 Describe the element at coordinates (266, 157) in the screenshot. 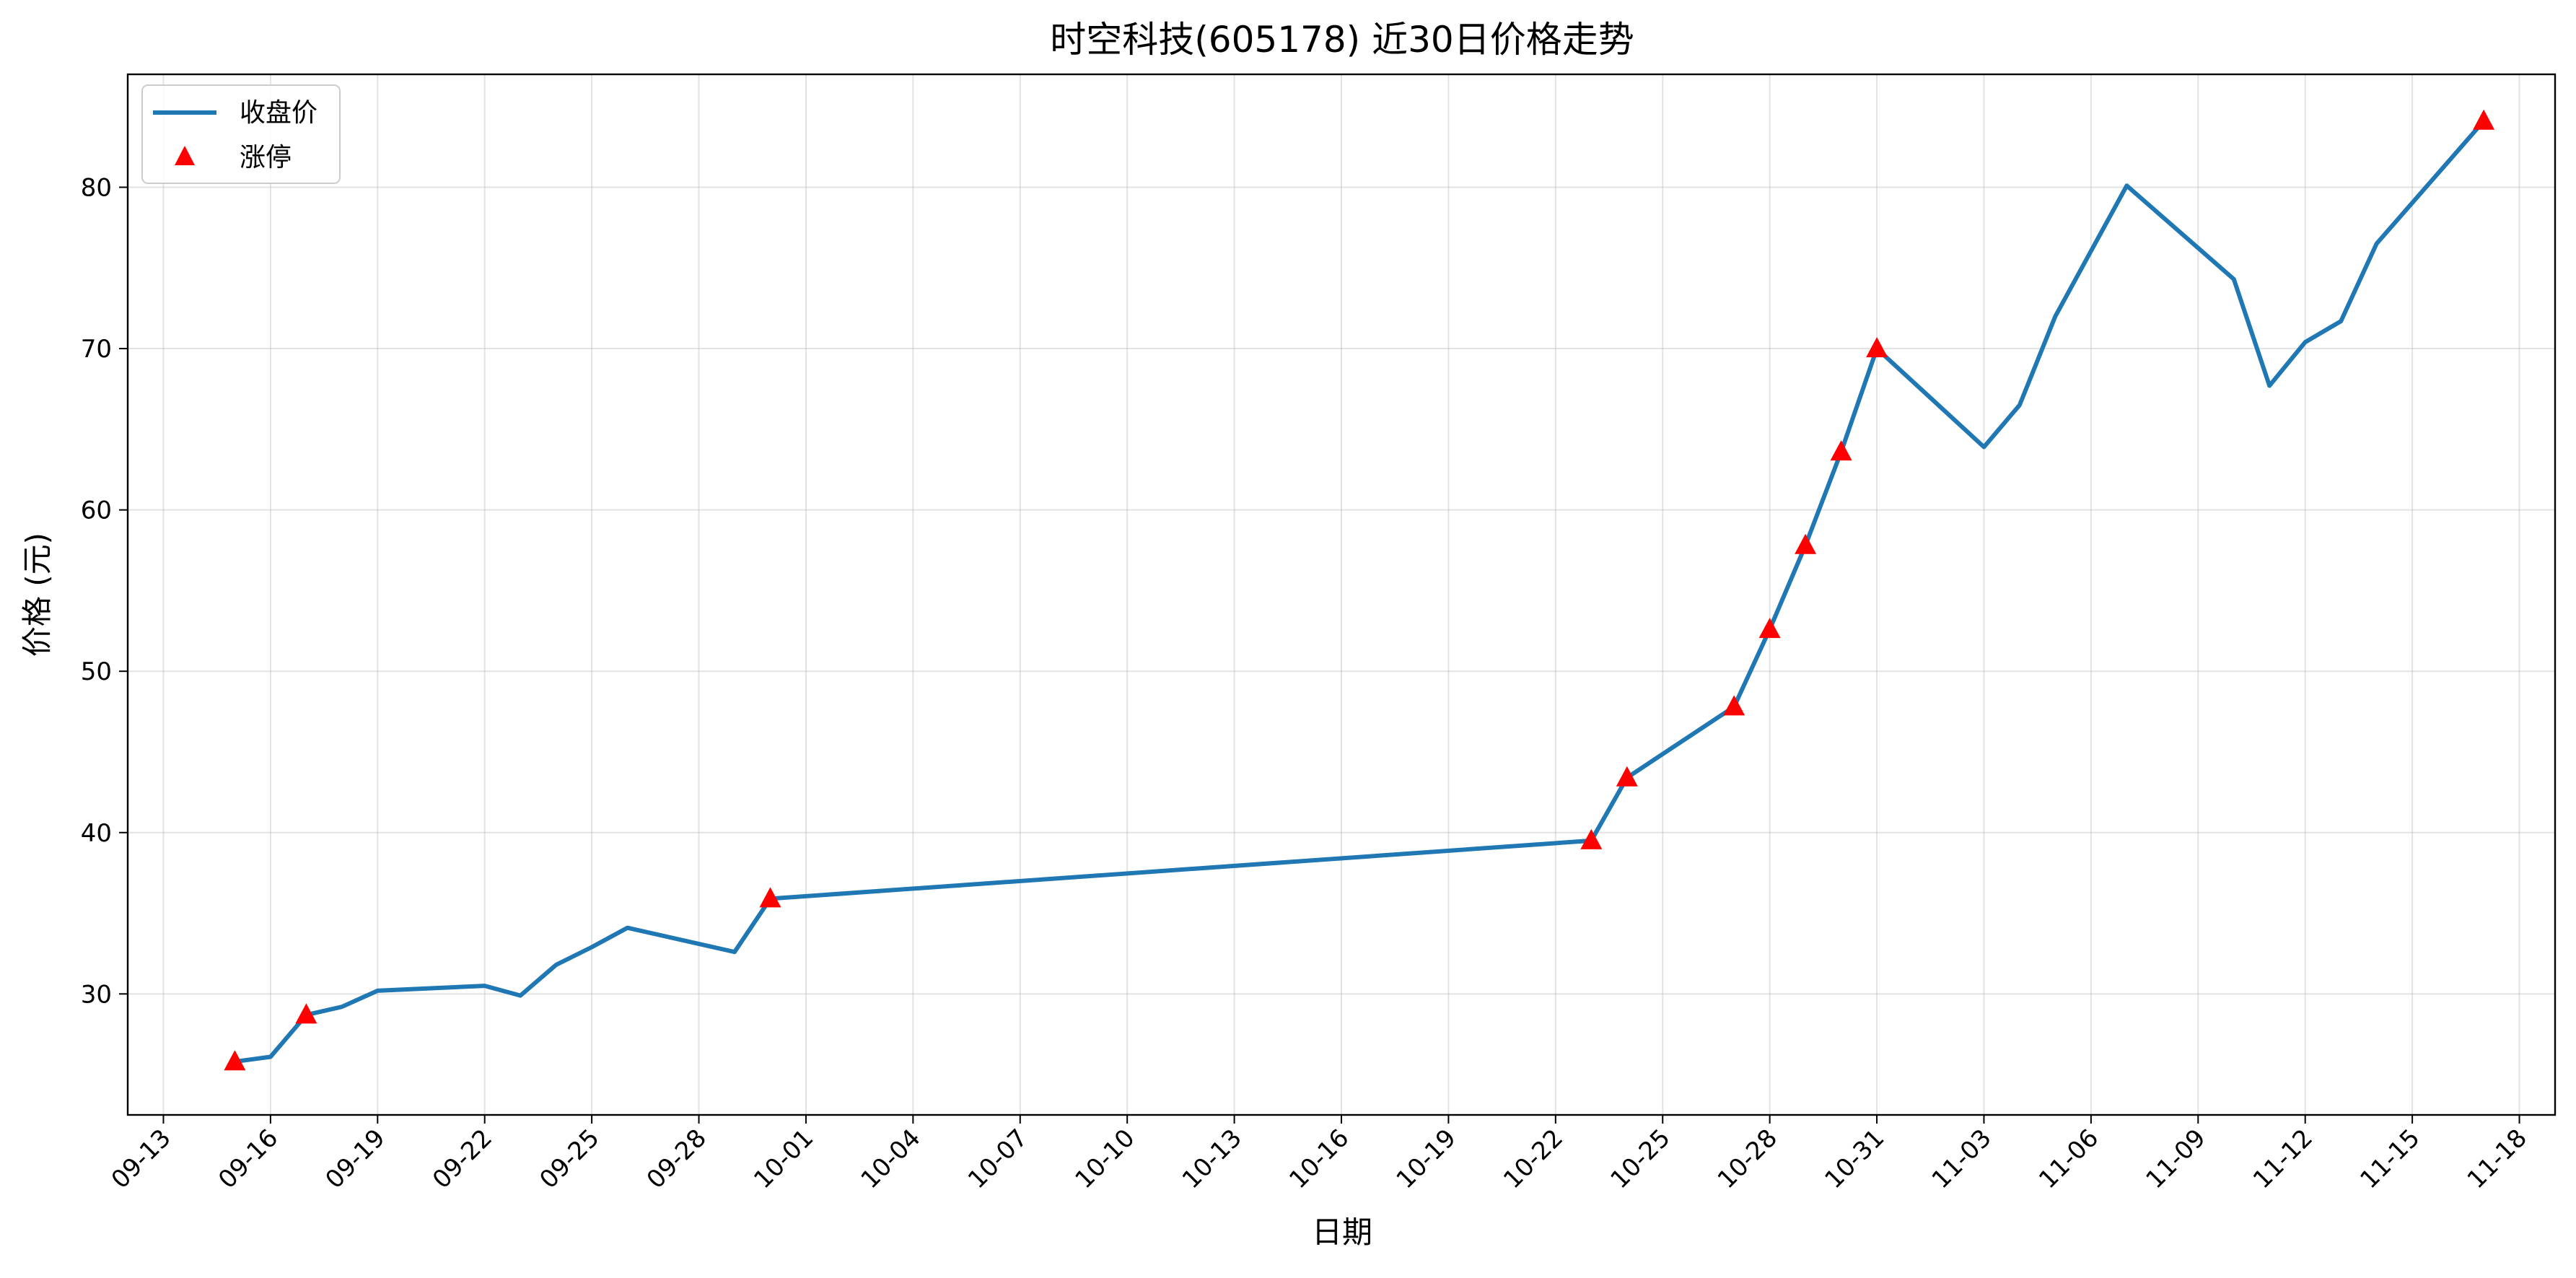

I see `legend-label-limit-up: 涨停` at that location.